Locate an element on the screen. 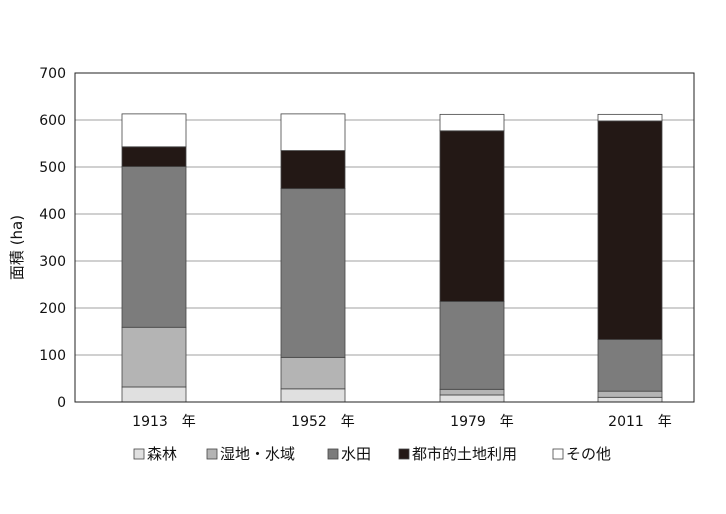 Image resolution: width=726 pixels, height=514 pixels. legend-label: 水田 is located at coordinates (356, 454).